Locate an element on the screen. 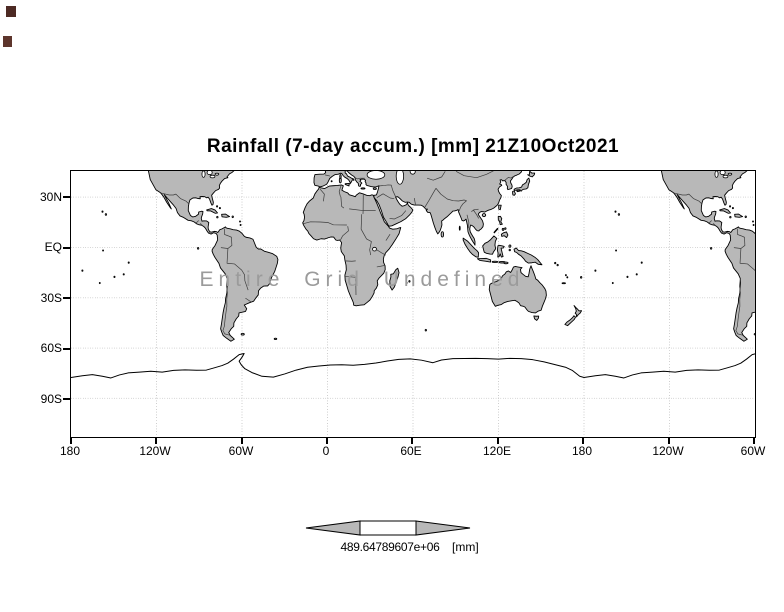 This screenshot has width=784, height=612. x-axis-label-120w: 120W is located at coordinates (155, 451).